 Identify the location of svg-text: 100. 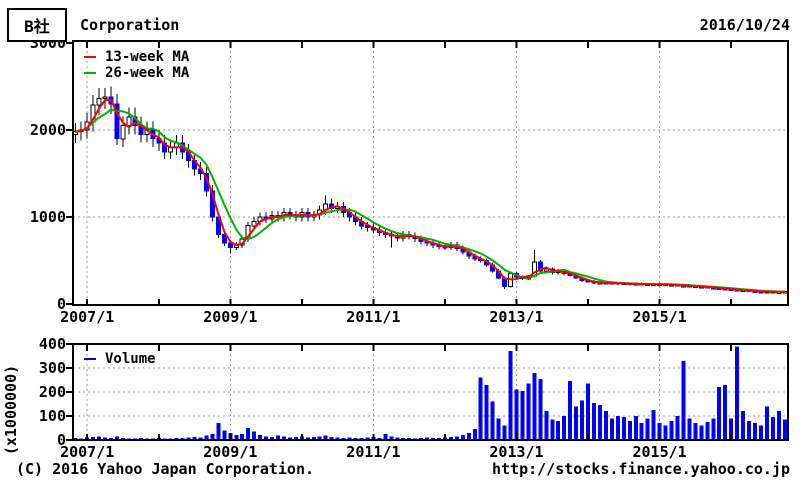
(52, 416).